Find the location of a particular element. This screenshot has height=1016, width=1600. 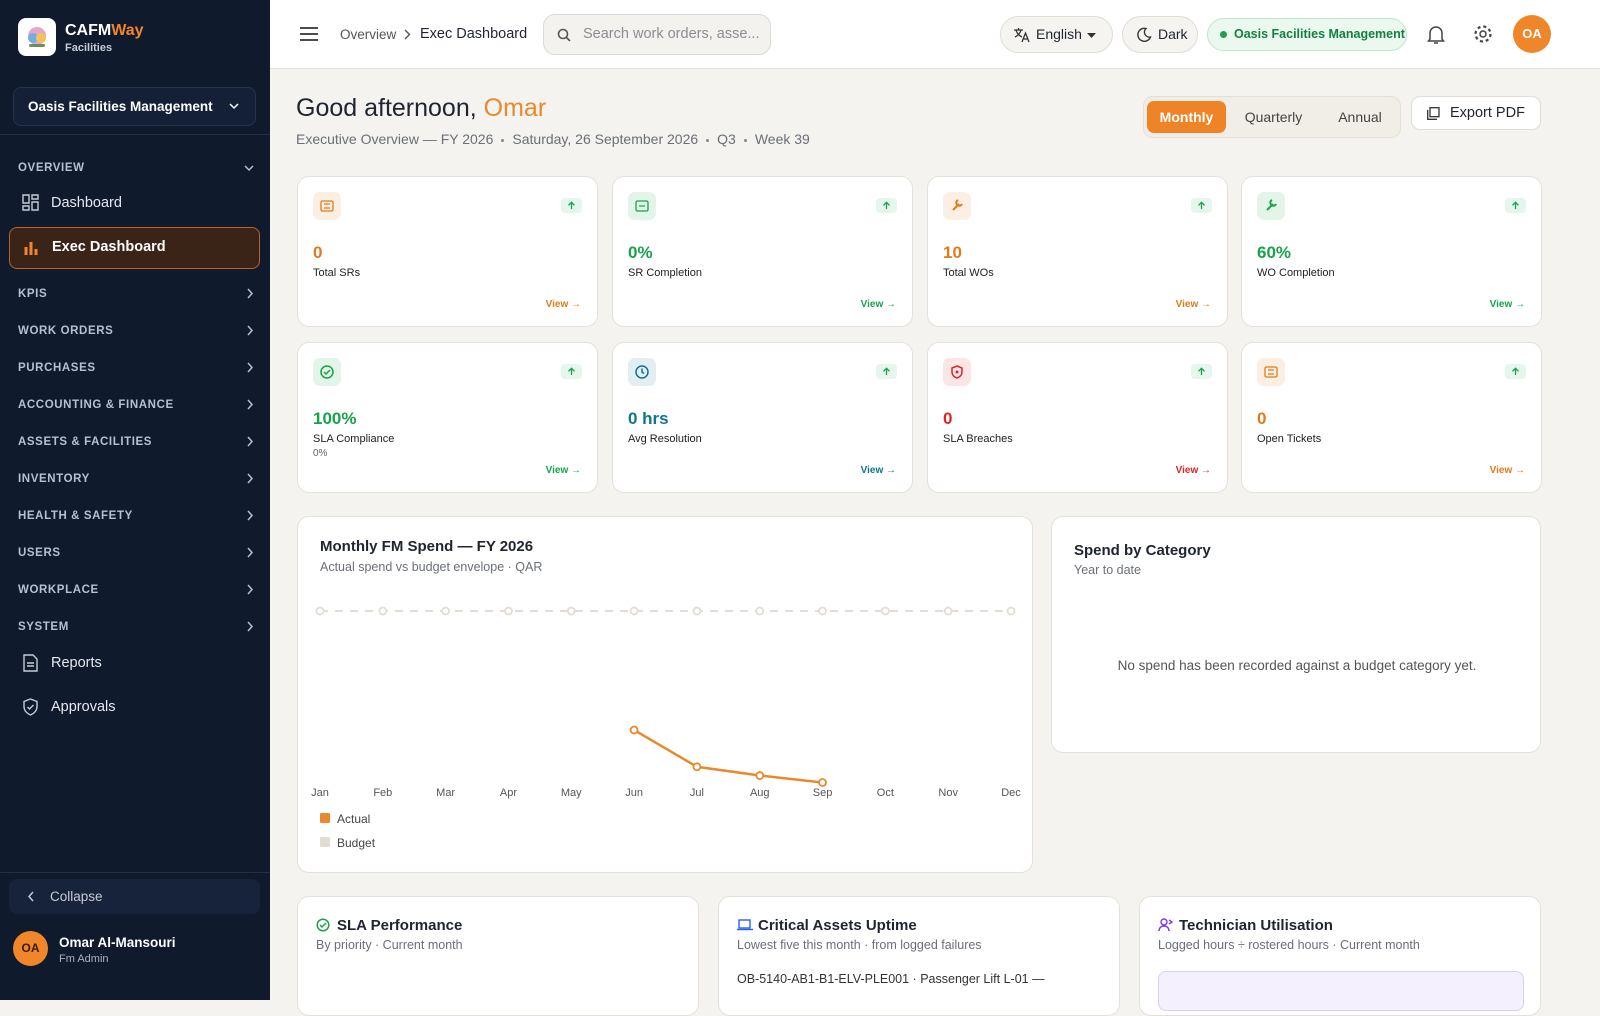

nav-section: PURCHASES is located at coordinates (138, 368).